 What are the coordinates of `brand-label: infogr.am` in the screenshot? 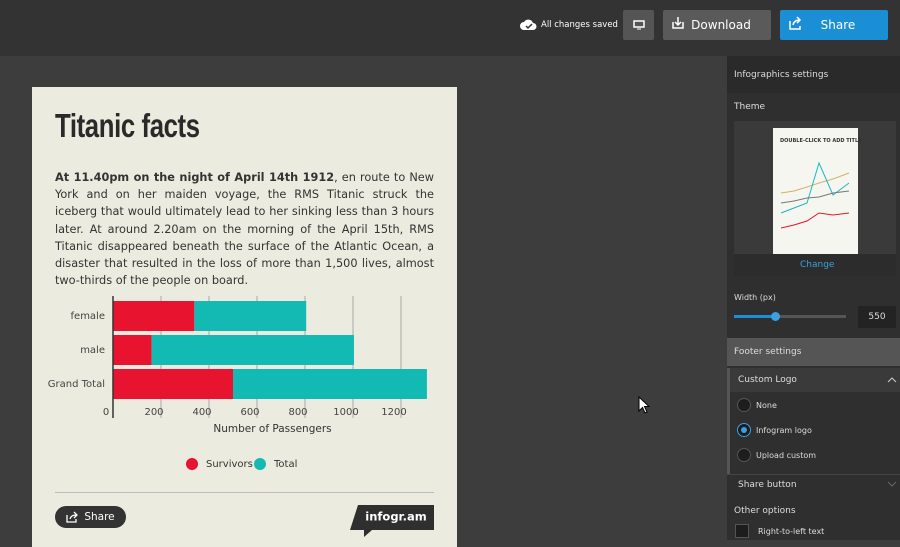 It's located at (395, 517).